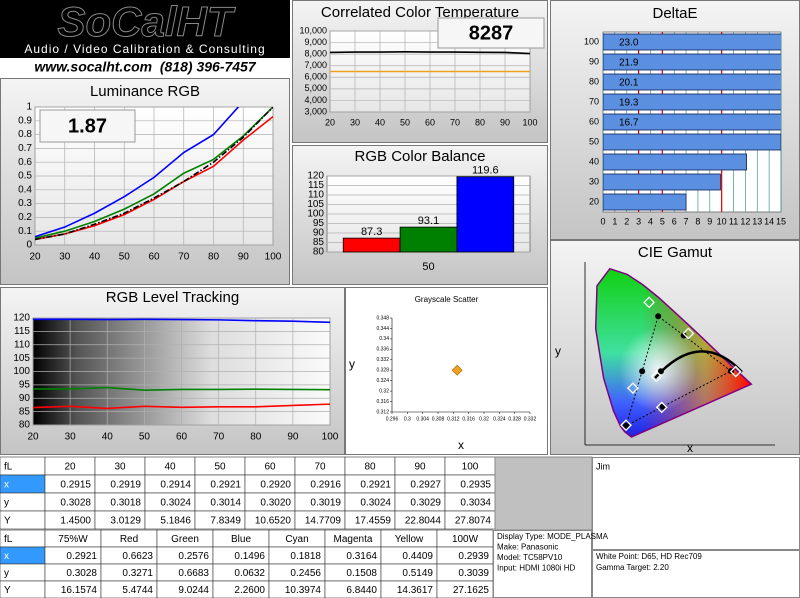 The height and width of the screenshot is (598, 800). I want to click on y-tick-label: 10,000, so click(313, 30).